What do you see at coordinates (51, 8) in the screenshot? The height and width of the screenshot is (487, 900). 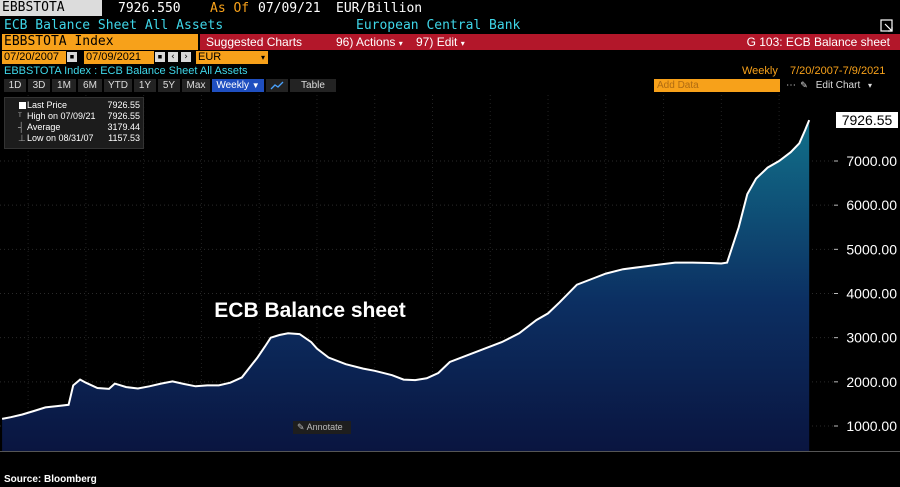 I see `ticker-field: EBBSTOTA` at bounding box center [51, 8].